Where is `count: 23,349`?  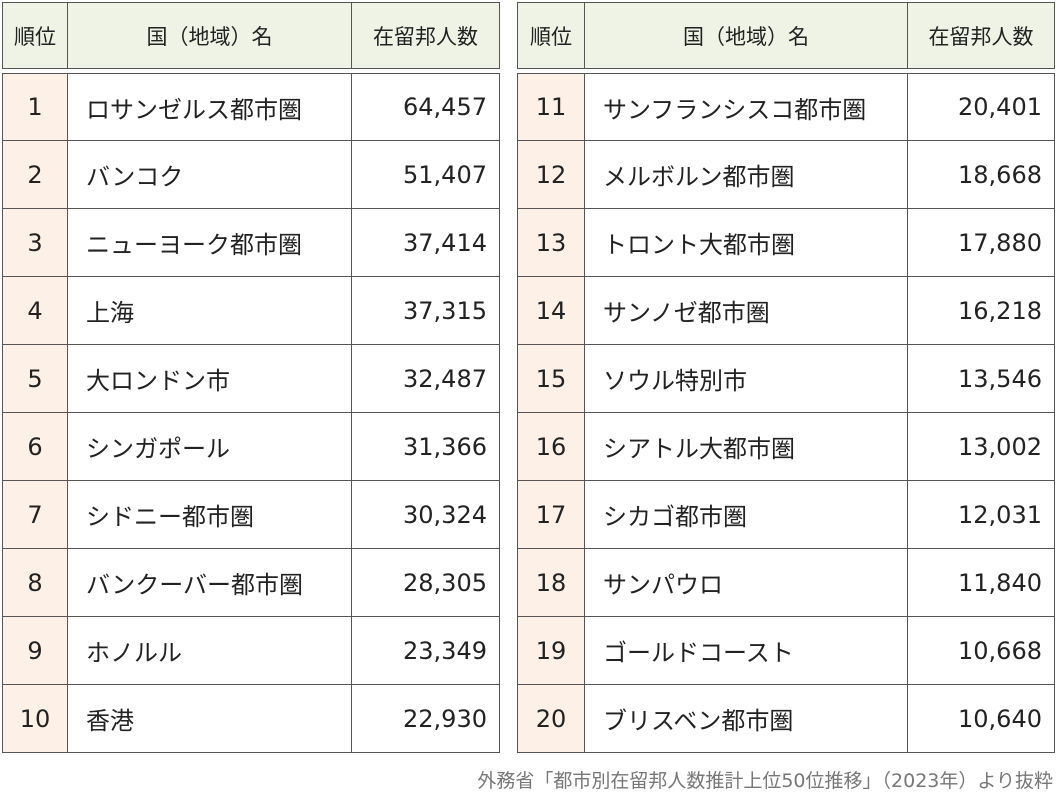 count: 23,349 is located at coordinates (425, 650).